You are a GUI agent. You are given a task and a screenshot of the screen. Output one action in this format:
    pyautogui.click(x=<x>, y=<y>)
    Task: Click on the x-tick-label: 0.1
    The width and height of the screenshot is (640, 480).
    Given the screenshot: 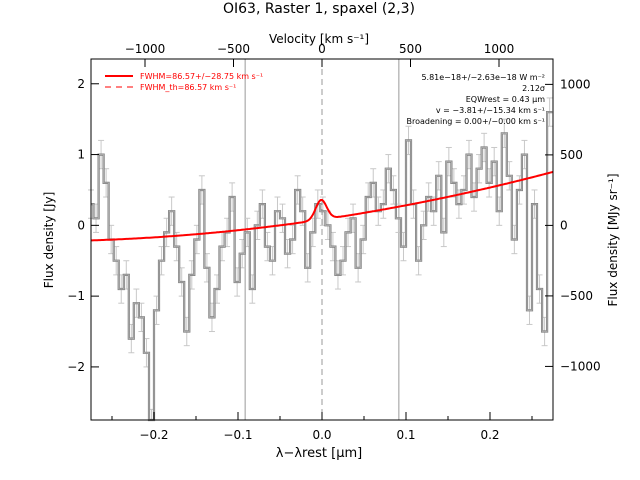 What is the action you would take?
    pyautogui.click(x=405, y=435)
    